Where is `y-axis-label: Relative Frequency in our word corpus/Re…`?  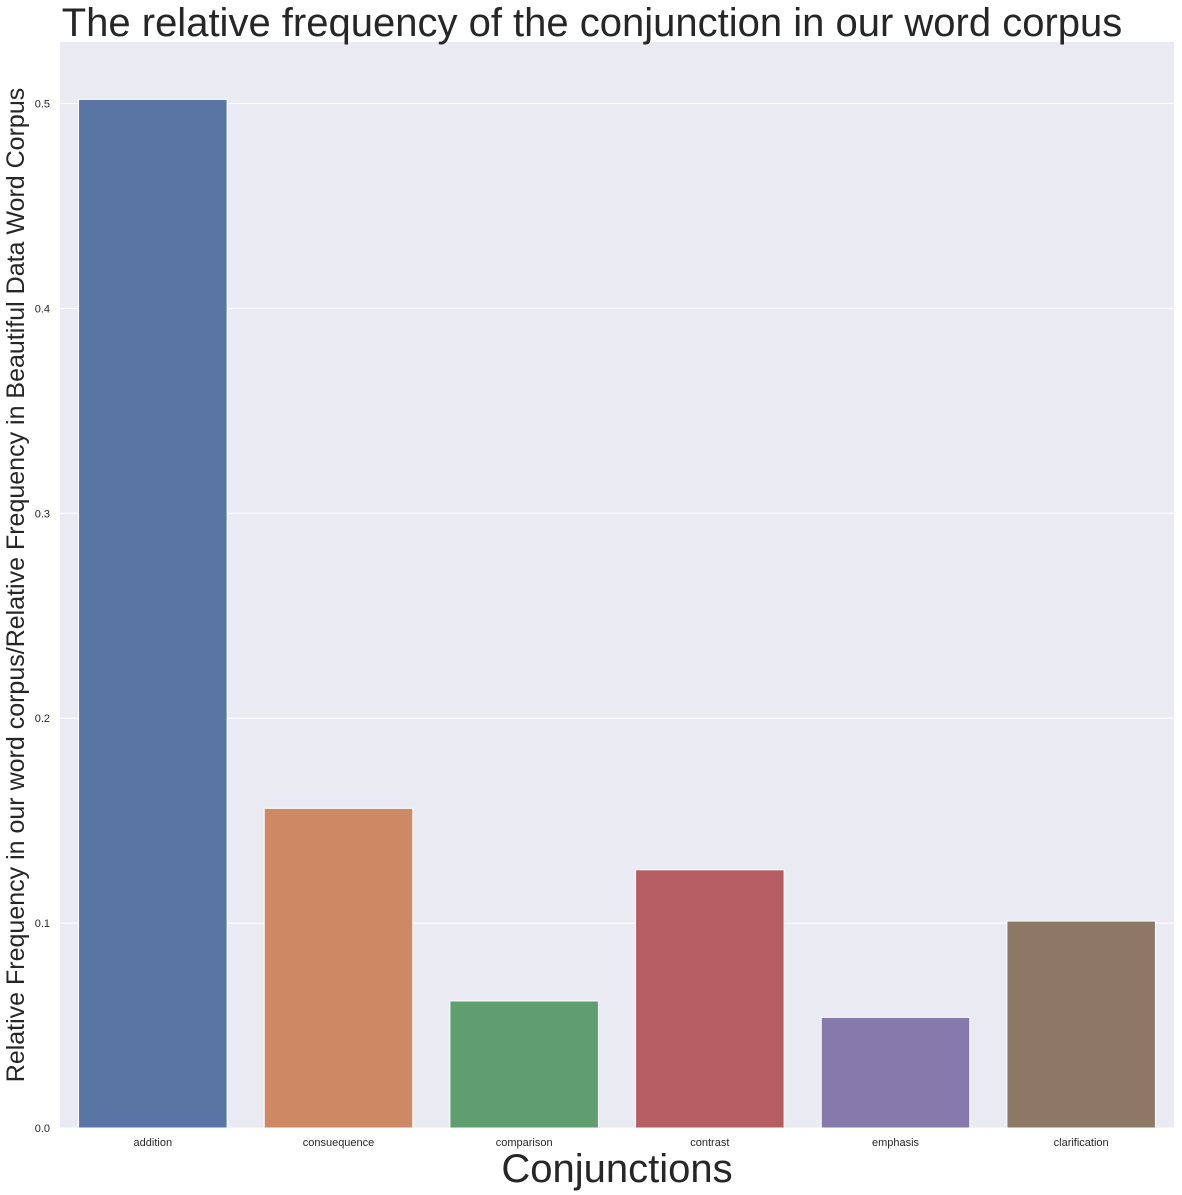
y-axis-label: Relative Frequency in our word corpus/Re… is located at coordinates (16, 585).